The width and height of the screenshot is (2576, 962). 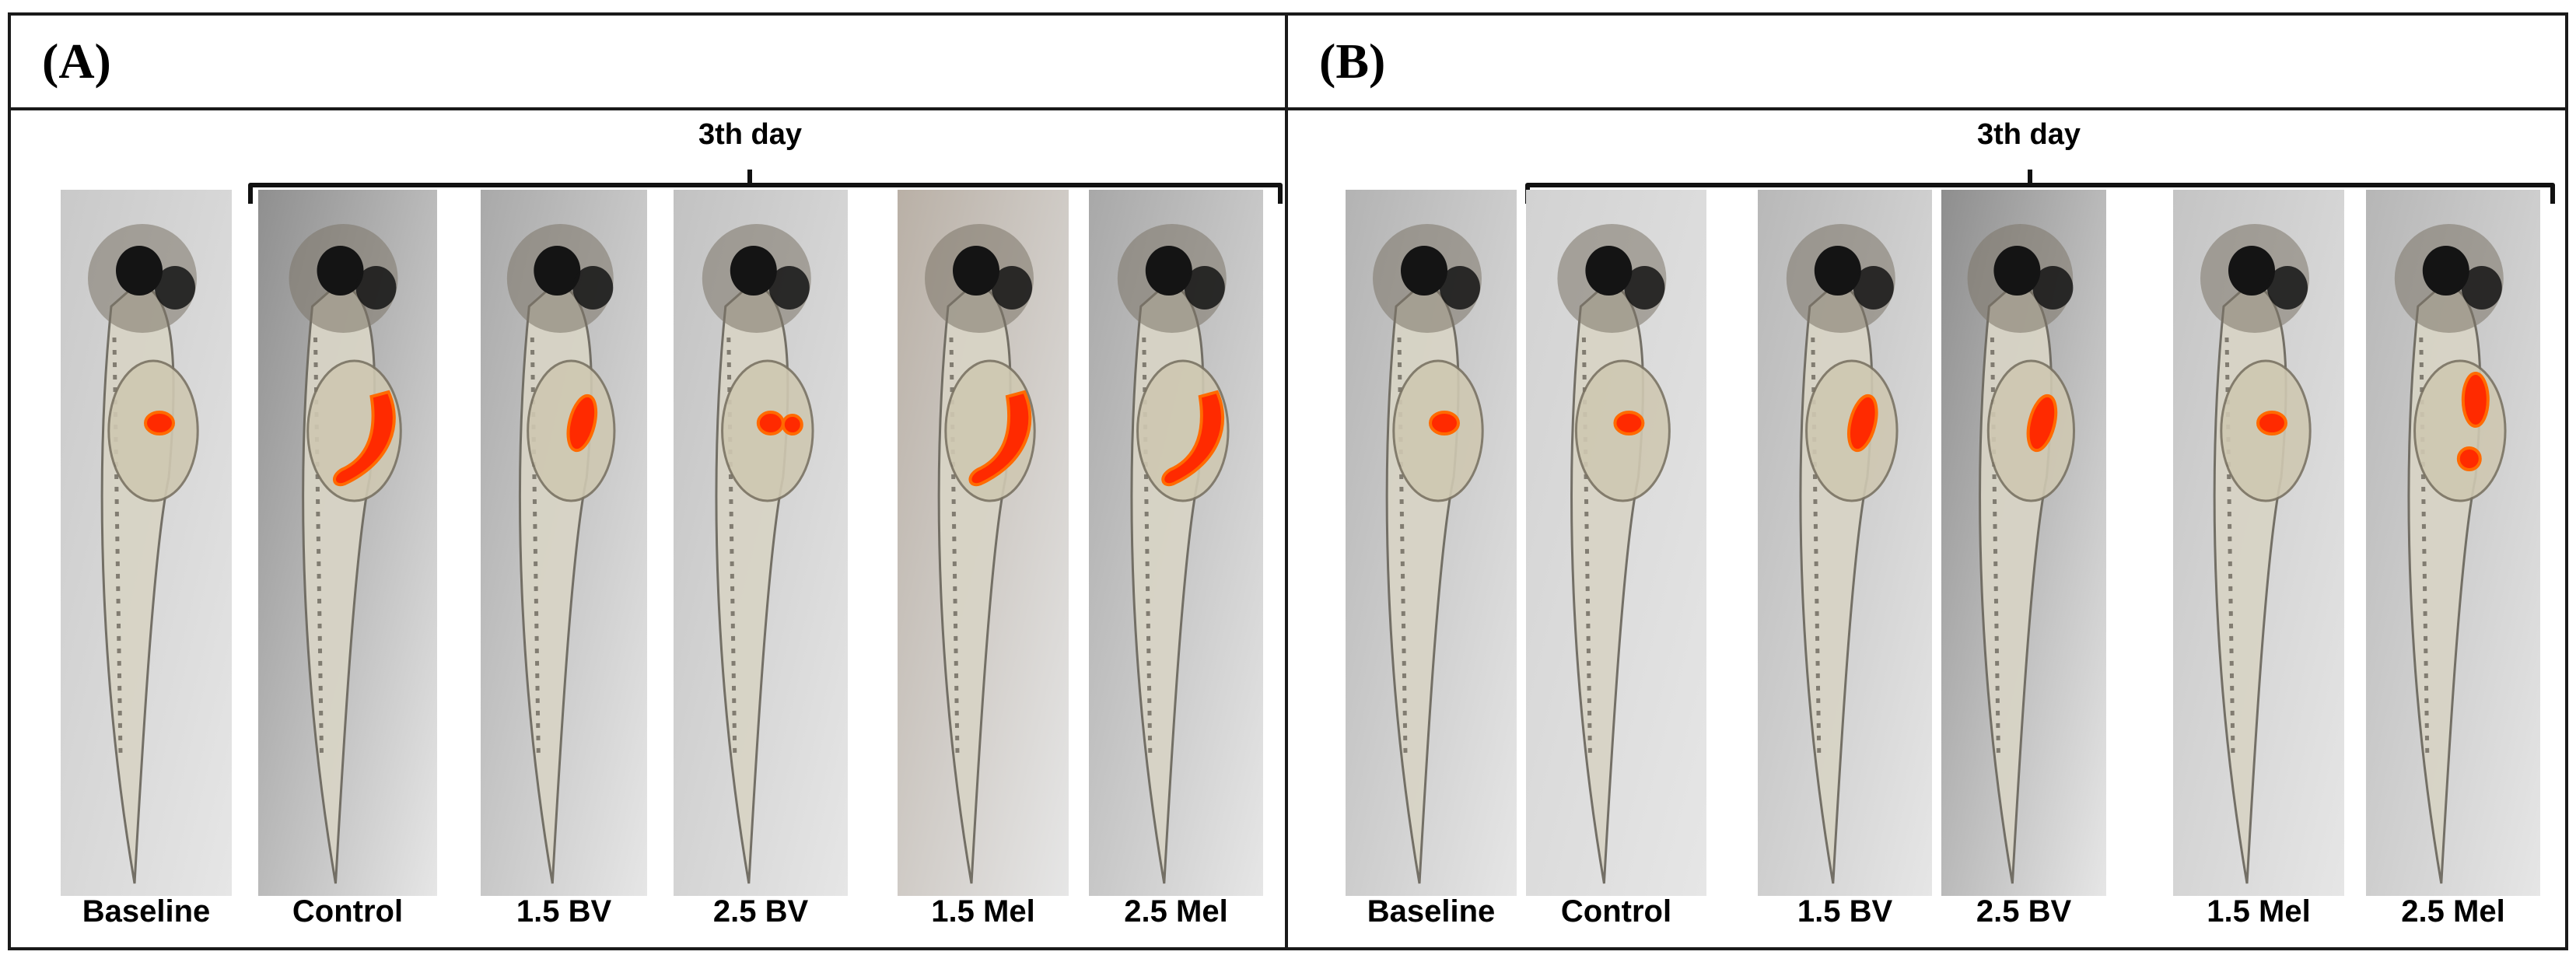 I want to click on panel-a-caption-2: Control, so click(x=348, y=911).